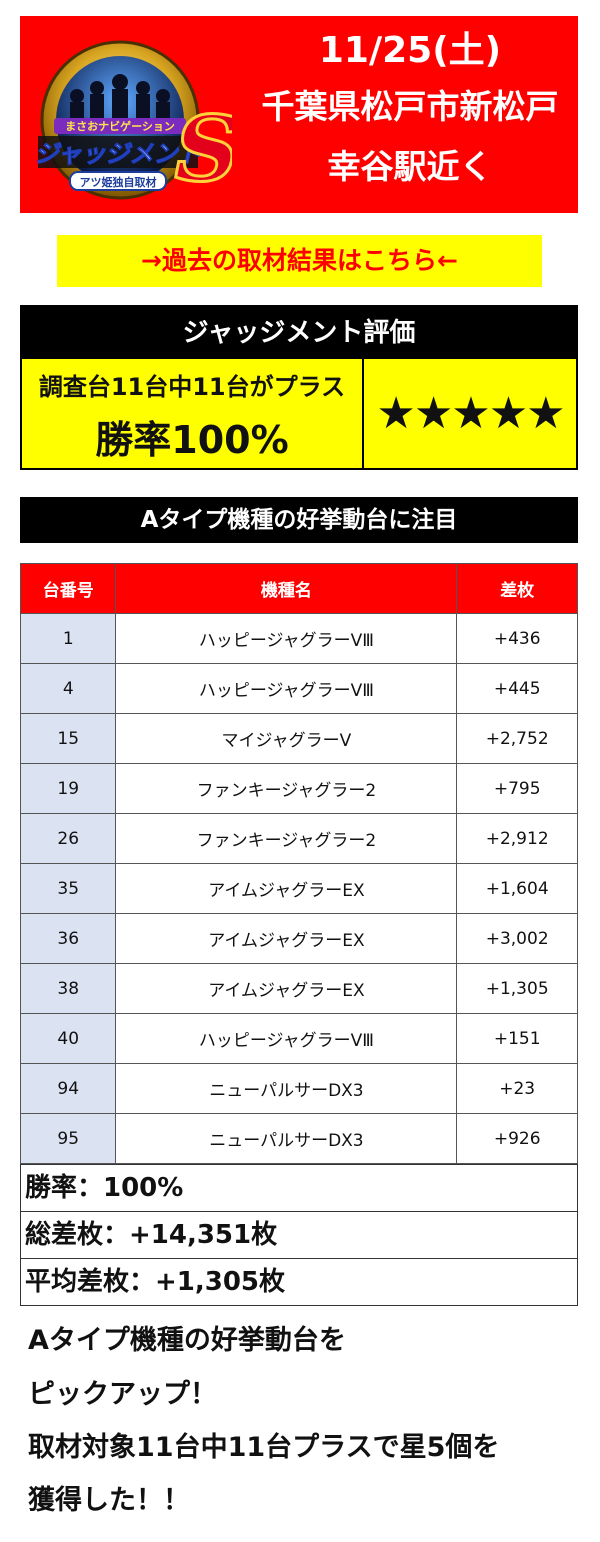 This screenshot has height=1542, width=600. What do you see at coordinates (517, 588) in the screenshot?
I see `header-coin-difference: 差枚` at bounding box center [517, 588].